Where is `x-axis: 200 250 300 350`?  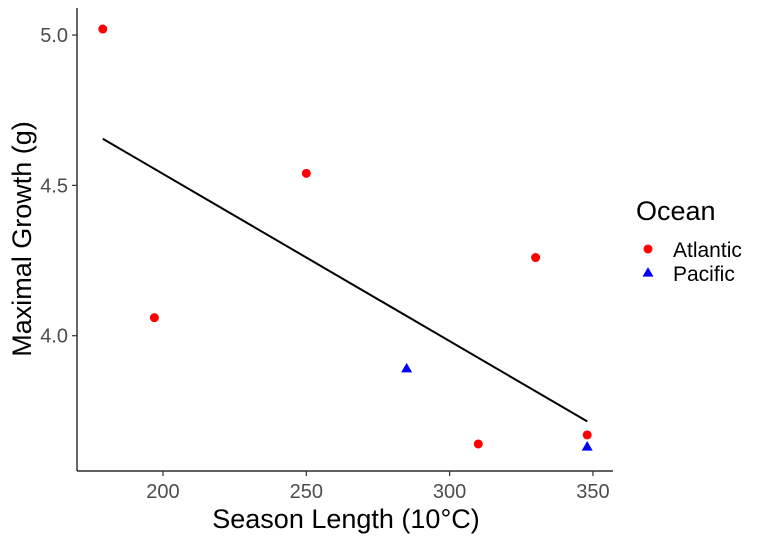
x-axis: 200 250 300 350 is located at coordinates (345, 486).